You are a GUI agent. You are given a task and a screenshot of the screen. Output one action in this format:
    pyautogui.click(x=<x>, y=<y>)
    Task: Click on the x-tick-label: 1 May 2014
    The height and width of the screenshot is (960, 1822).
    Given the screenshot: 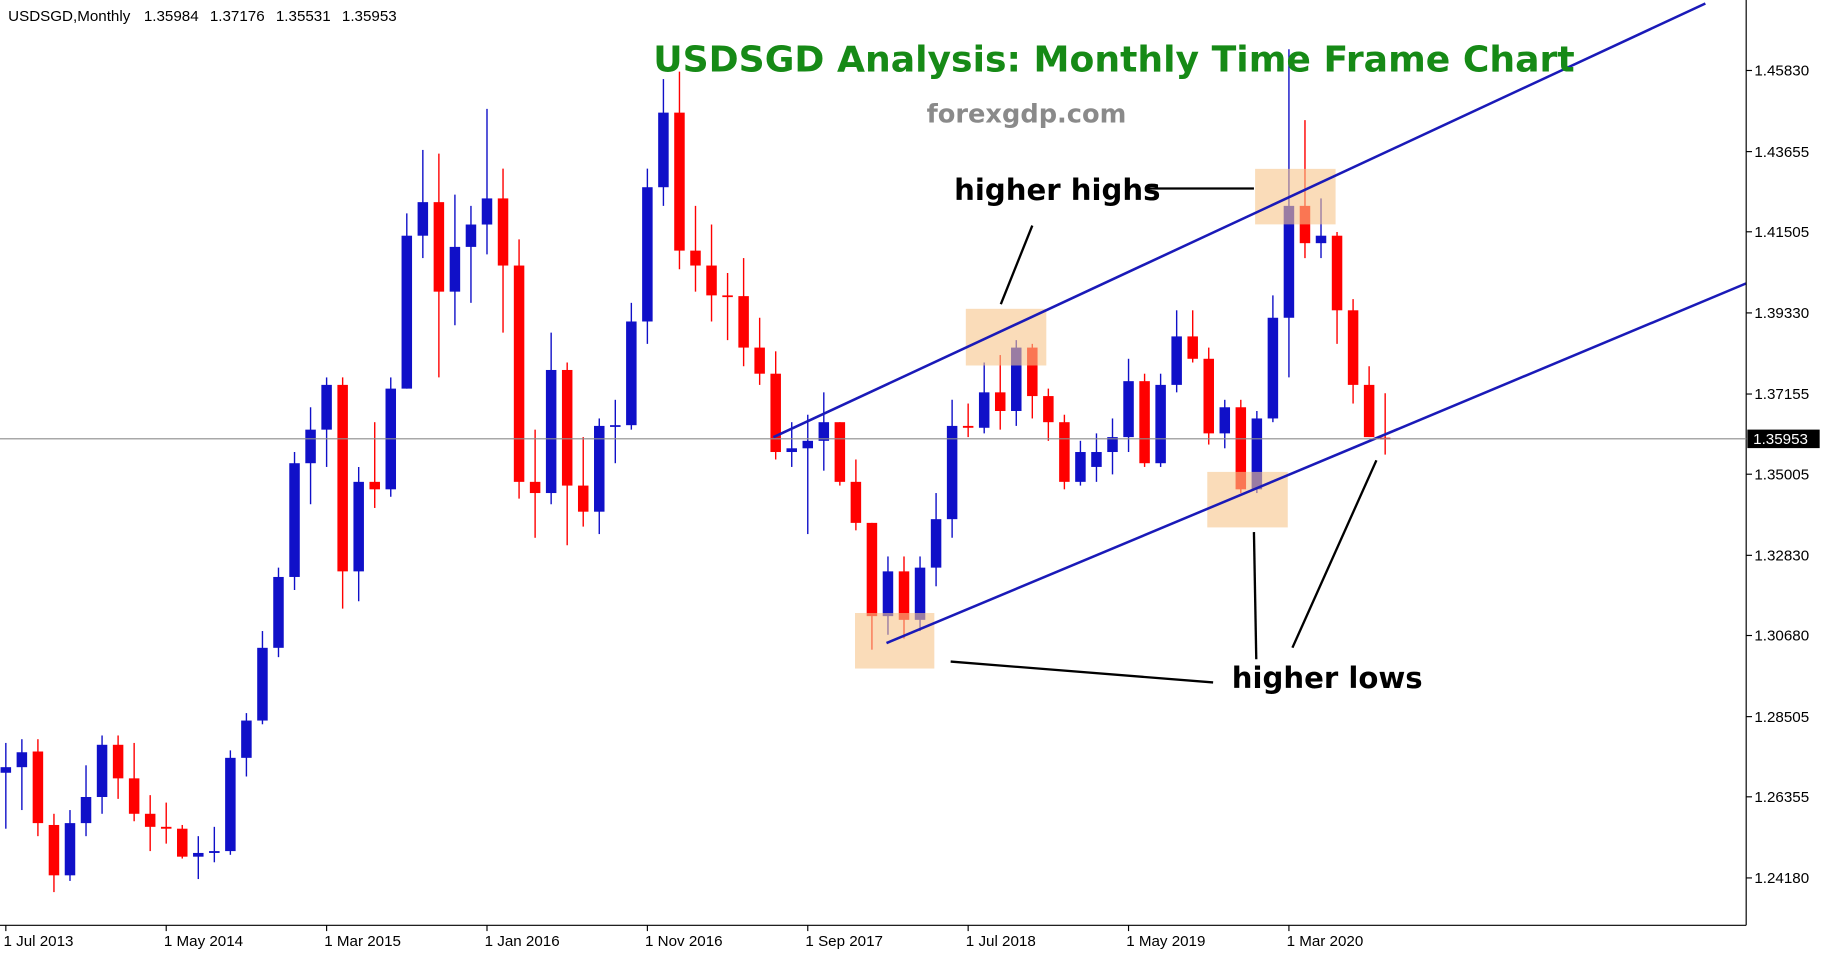 What is the action you would take?
    pyautogui.click(x=203, y=941)
    